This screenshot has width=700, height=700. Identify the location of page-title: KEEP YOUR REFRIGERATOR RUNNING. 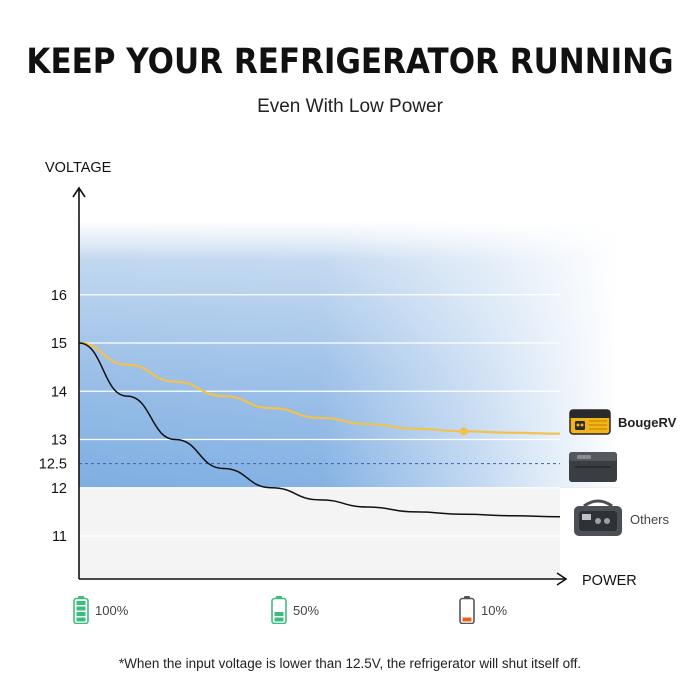
(350, 62).